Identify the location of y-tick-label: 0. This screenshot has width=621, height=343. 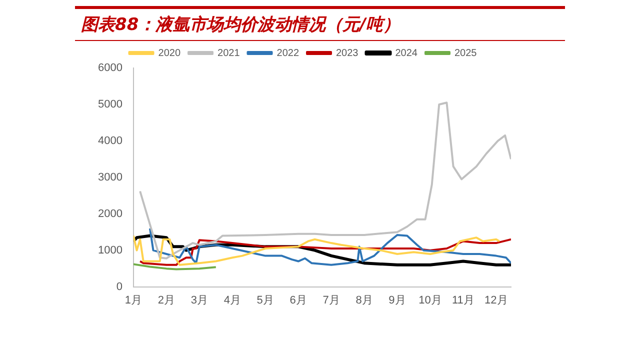
(119, 286).